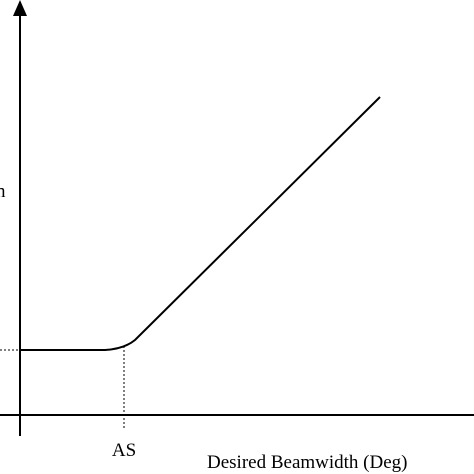 The image size is (474, 474). Describe the element at coordinates (3, 191) in the screenshot. I see `y-label: n` at that location.